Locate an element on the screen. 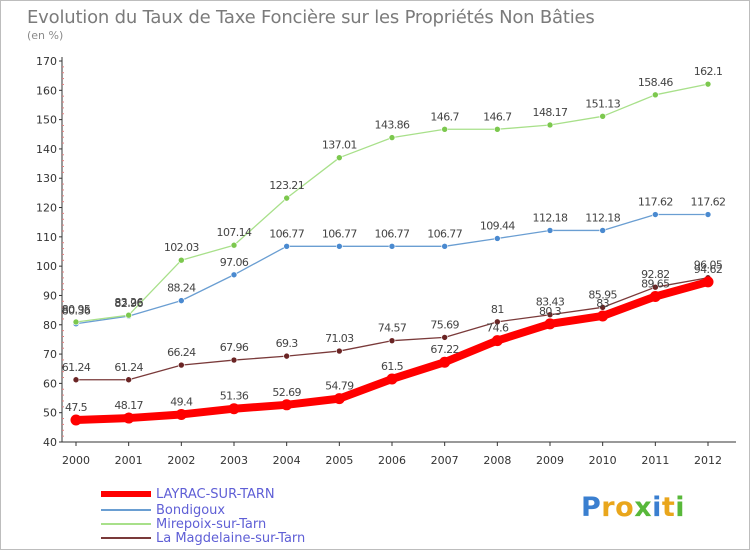 The image size is (750, 550). x-tick-label: 2003 is located at coordinates (234, 460).